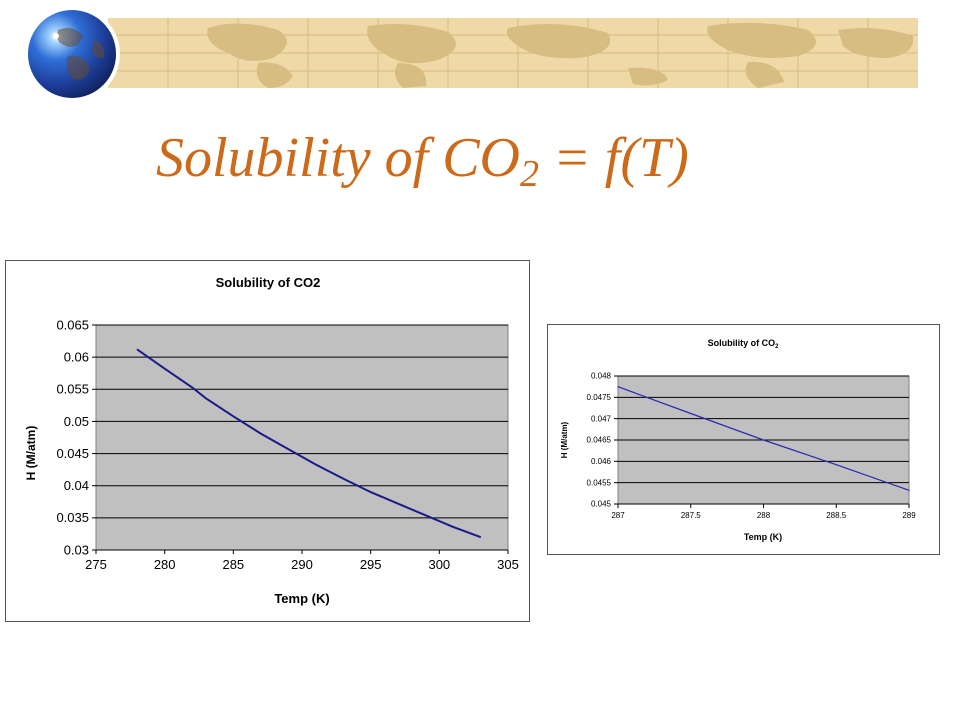 This screenshot has height=720, width=960. What do you see at coordinates (439, 564) in the screenshot?
I see `chart-1-xtick-label: 300` at bounding box center [439, 564].